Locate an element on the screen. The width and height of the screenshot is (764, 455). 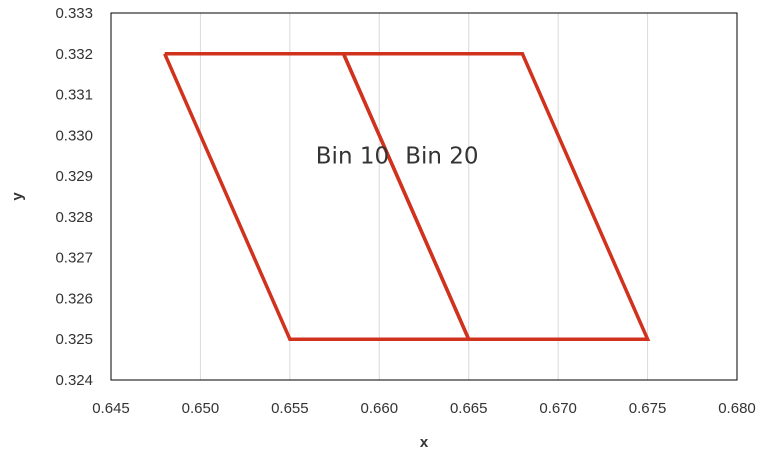
x-tick-label: 0.665 is located at coordinates (469, 408).